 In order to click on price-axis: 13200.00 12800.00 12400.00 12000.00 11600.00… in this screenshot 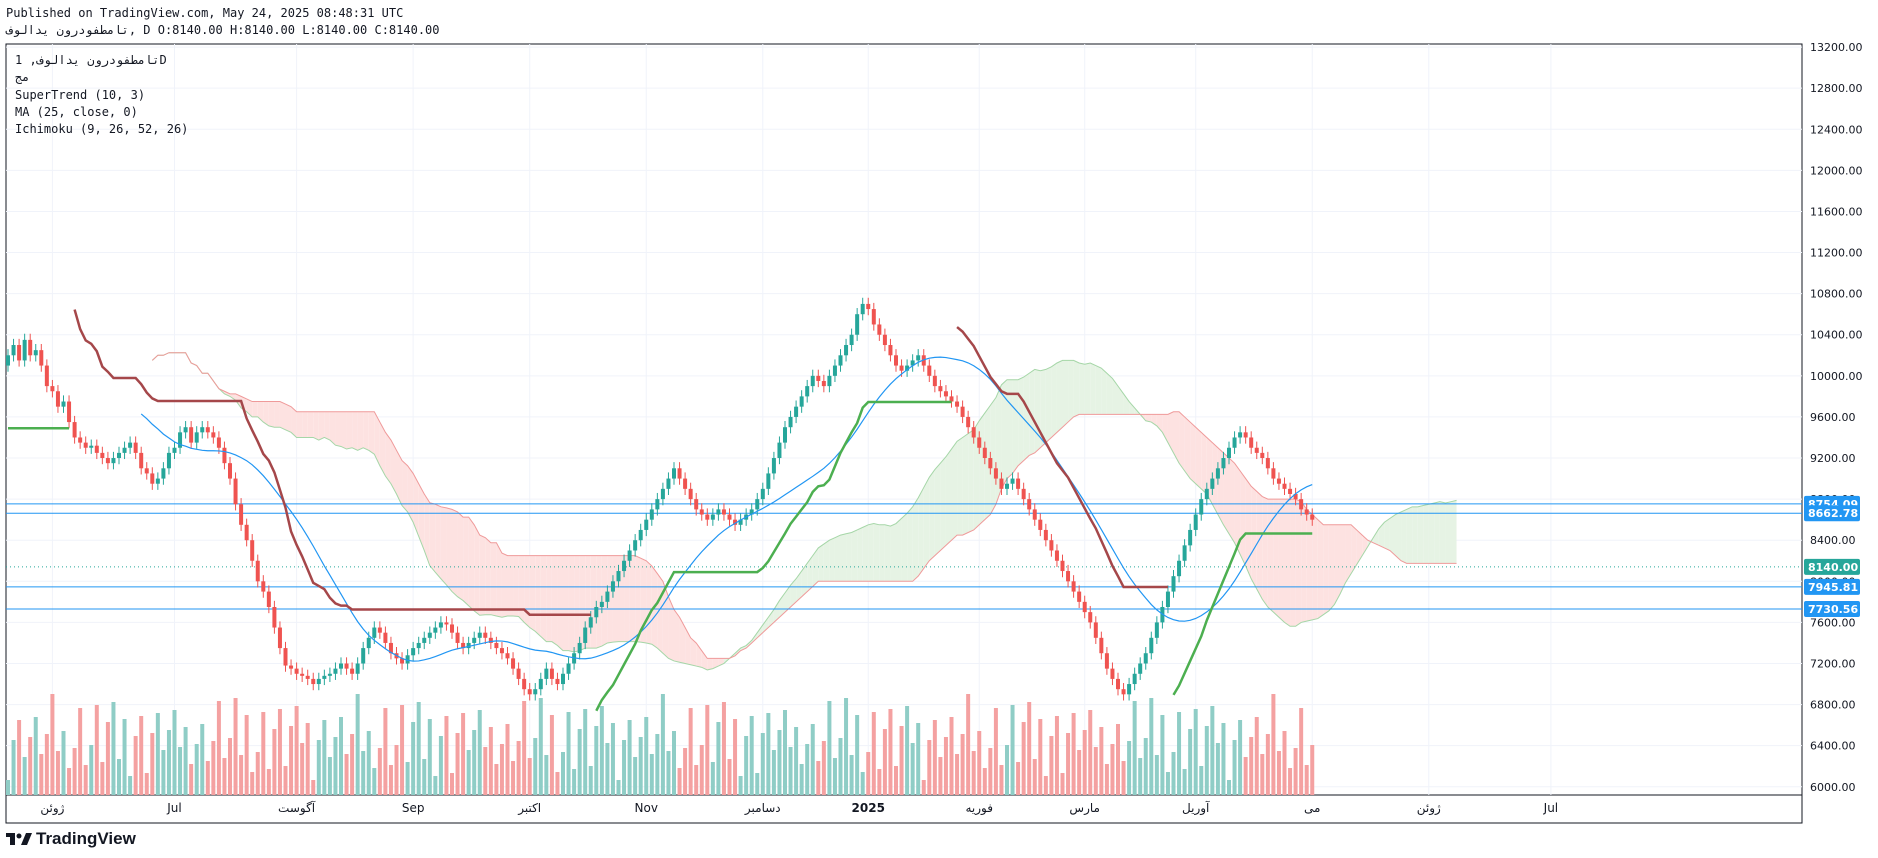, I will do `click(1836, 417)`.